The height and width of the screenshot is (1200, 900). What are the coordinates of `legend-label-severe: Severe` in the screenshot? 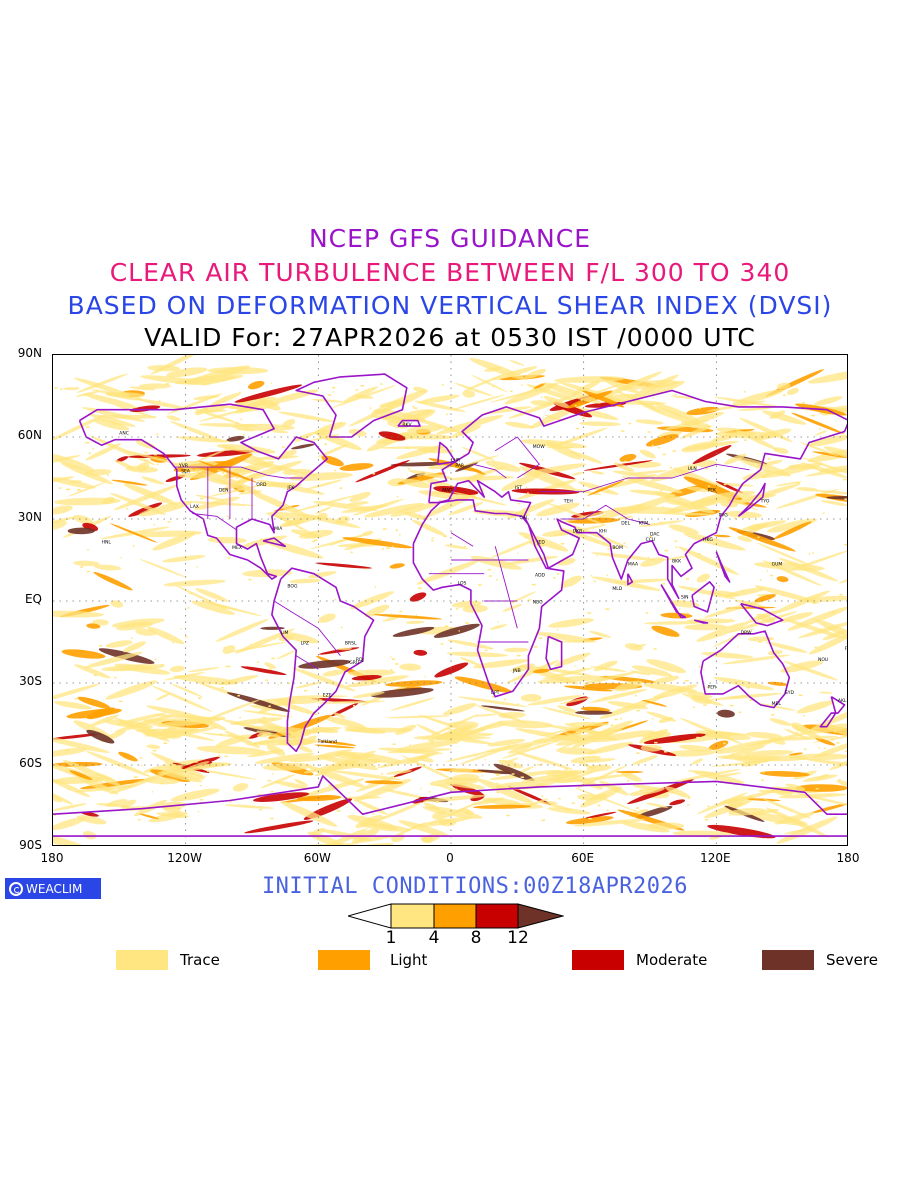 It's located at (852, 960).